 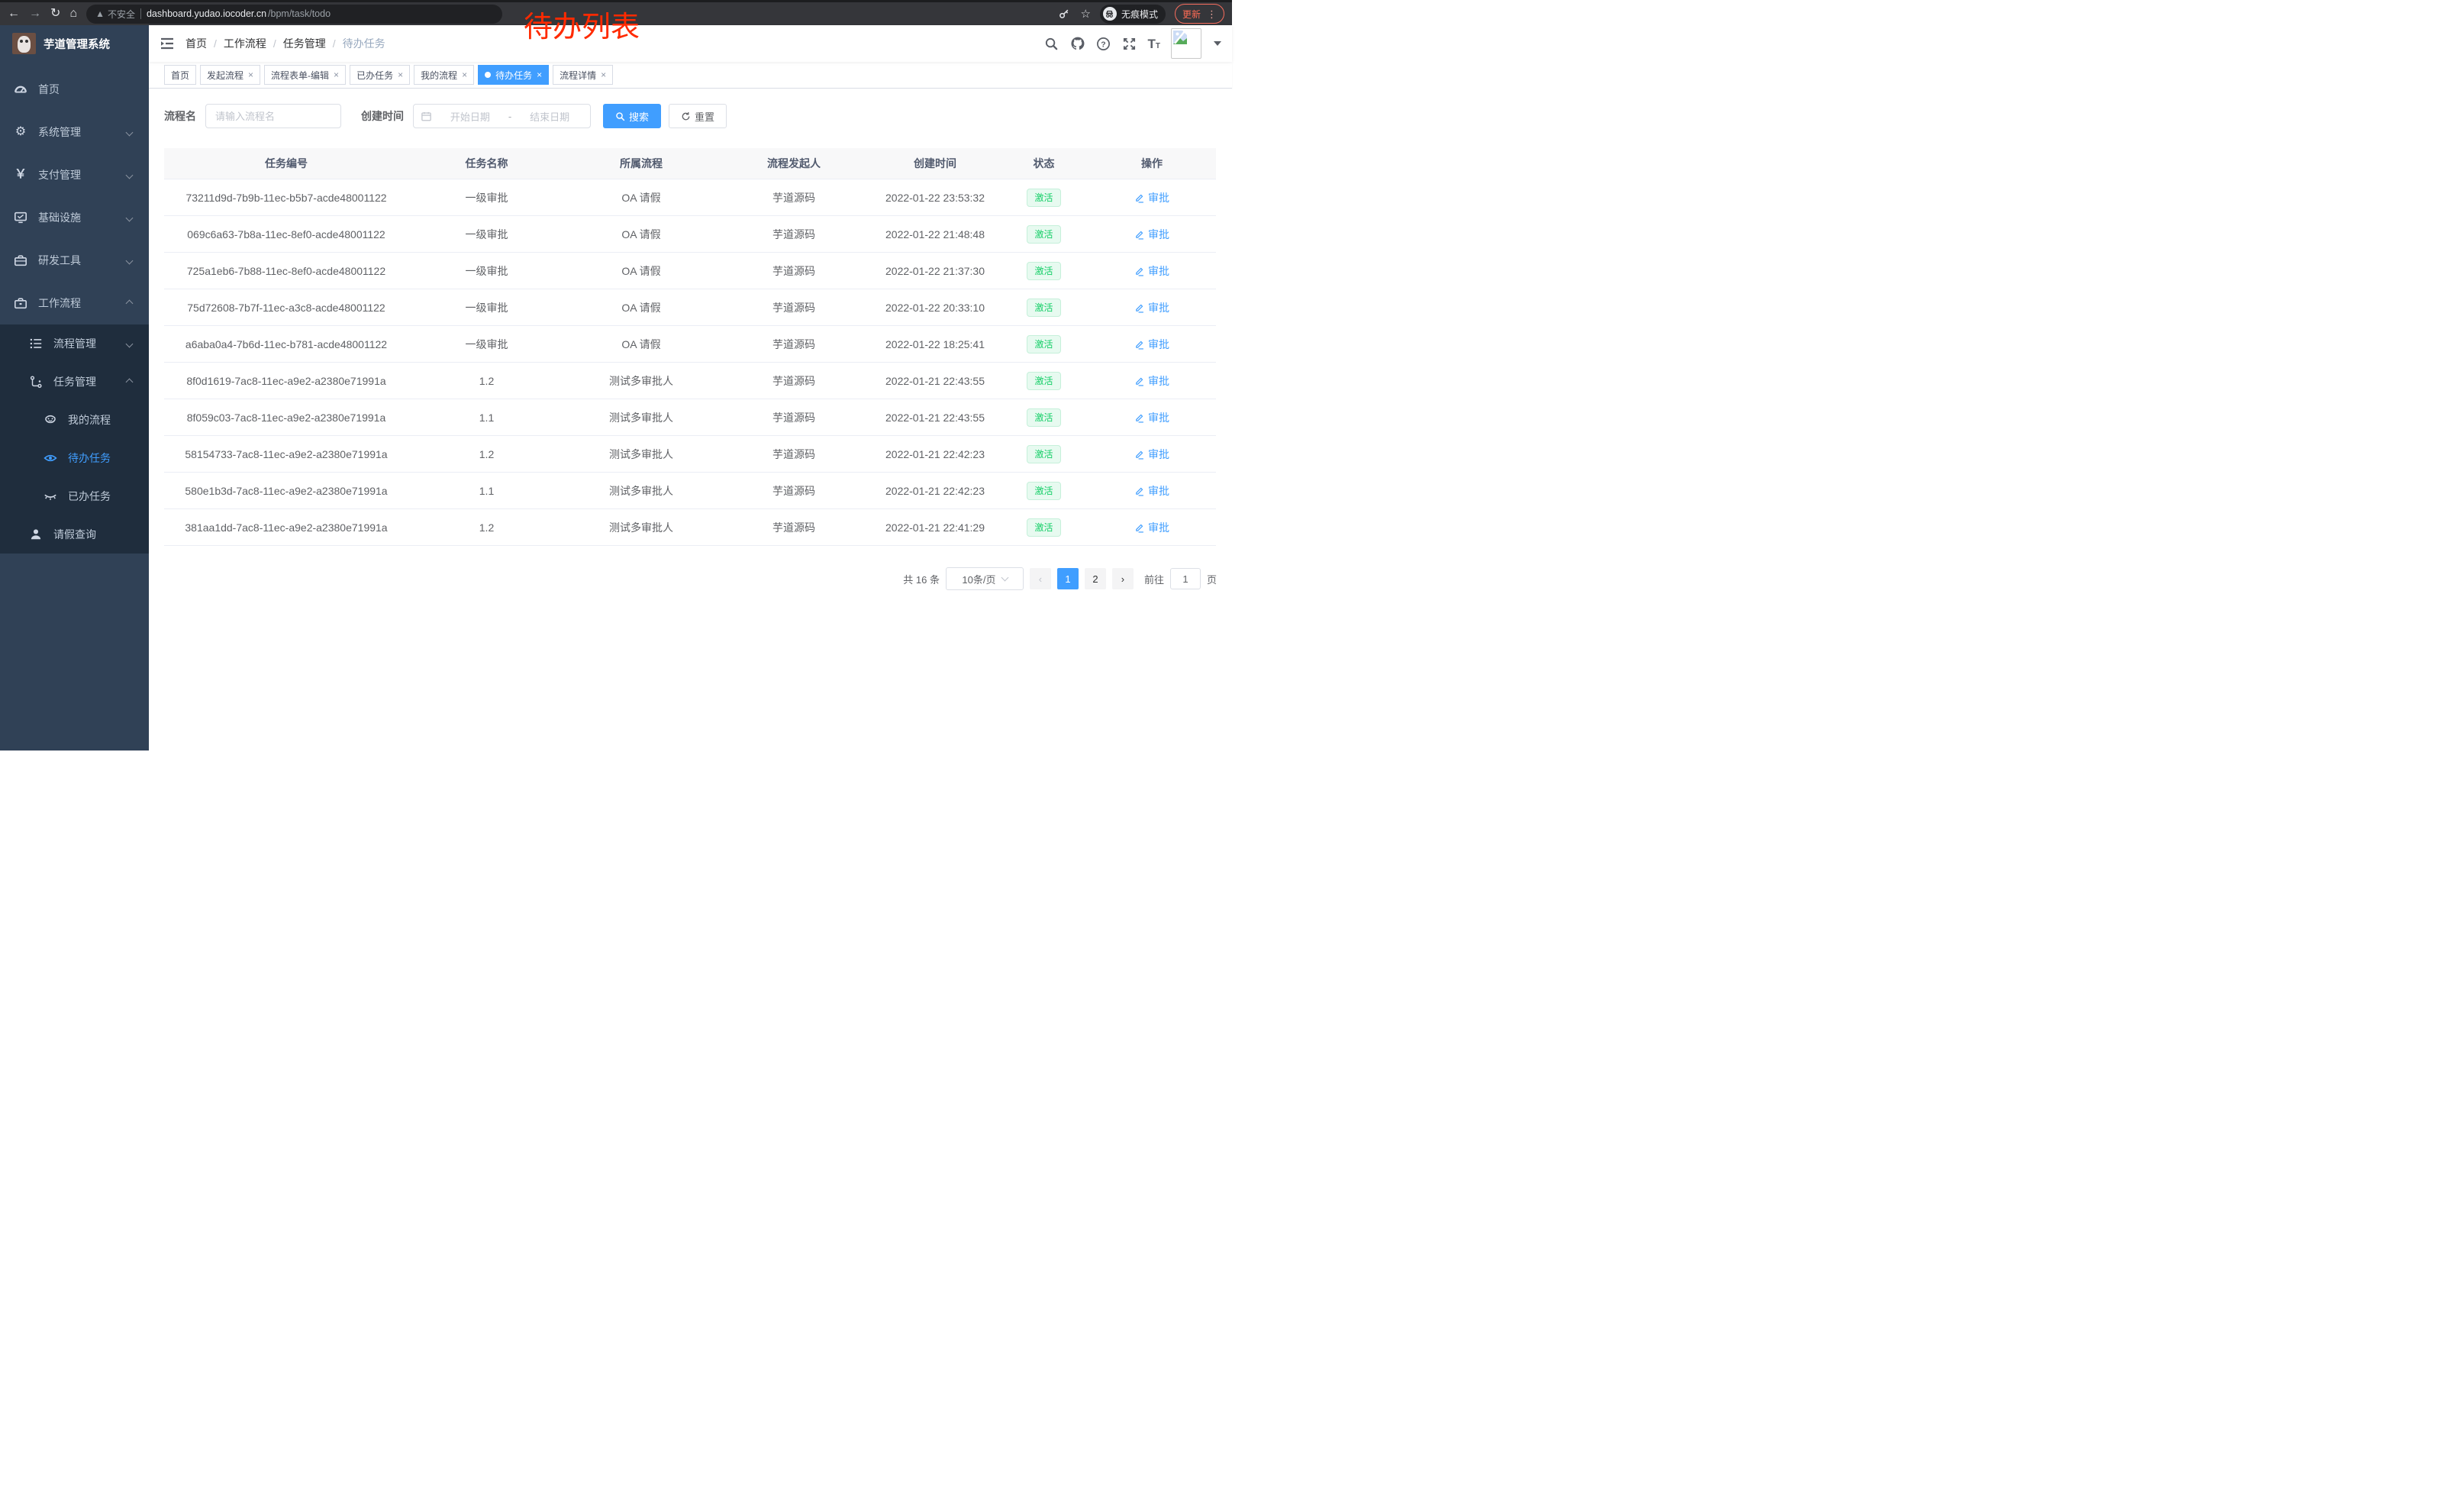 What do you see at coordinates (14, 14) in the screenshot?
I see `back-icon: ←` at bounding box center [14, 14].